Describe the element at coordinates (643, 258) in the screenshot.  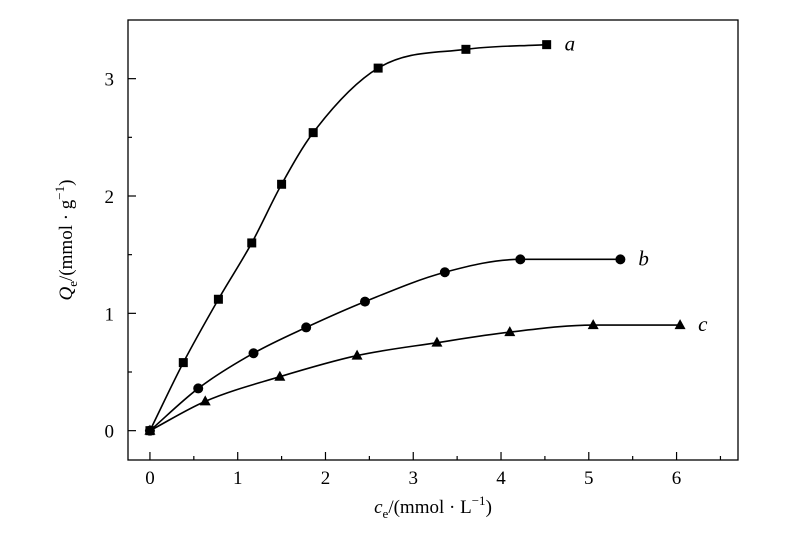
I see `series-b-label: b` at that location.